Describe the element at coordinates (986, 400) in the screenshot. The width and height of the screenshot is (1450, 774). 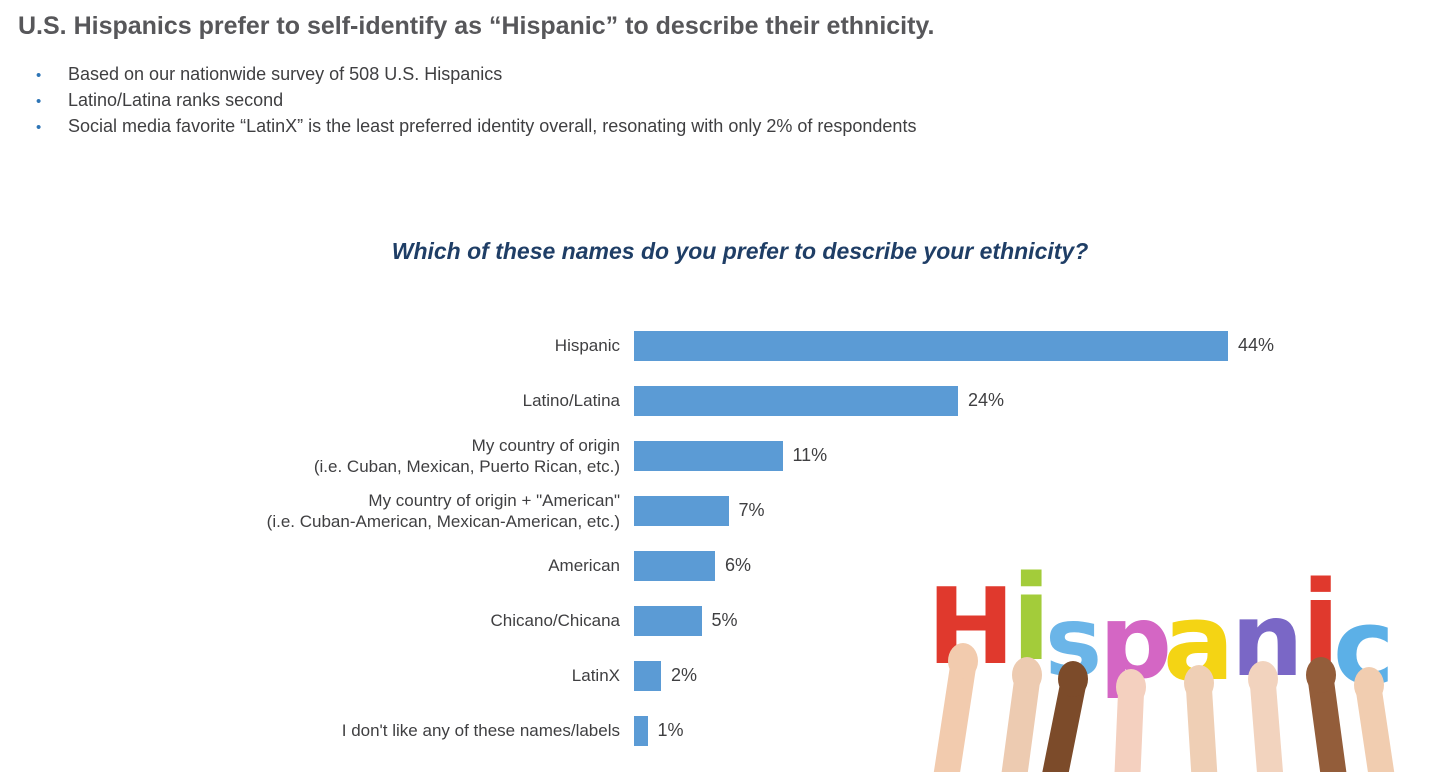
I see `data-label: 24%` at that location.